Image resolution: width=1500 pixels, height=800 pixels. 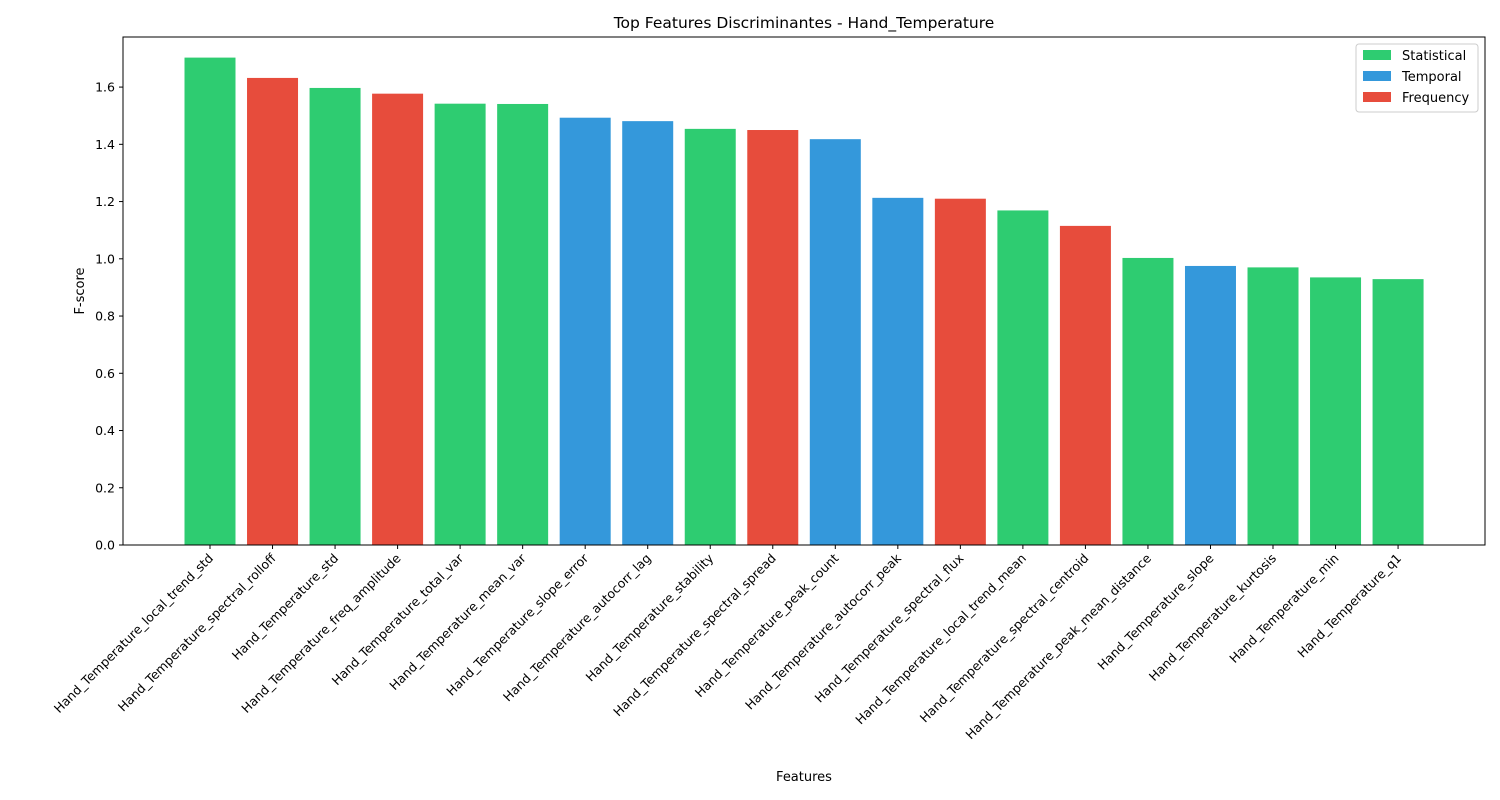 I want to click on x-tick-label: Hand_Temperature_q1, so click(x=1349, y=606).